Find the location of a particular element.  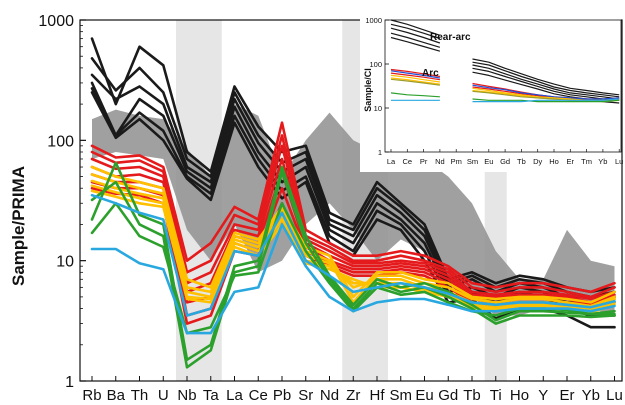

main-x-tick-label: Sr is located at coordinates (305, 395).